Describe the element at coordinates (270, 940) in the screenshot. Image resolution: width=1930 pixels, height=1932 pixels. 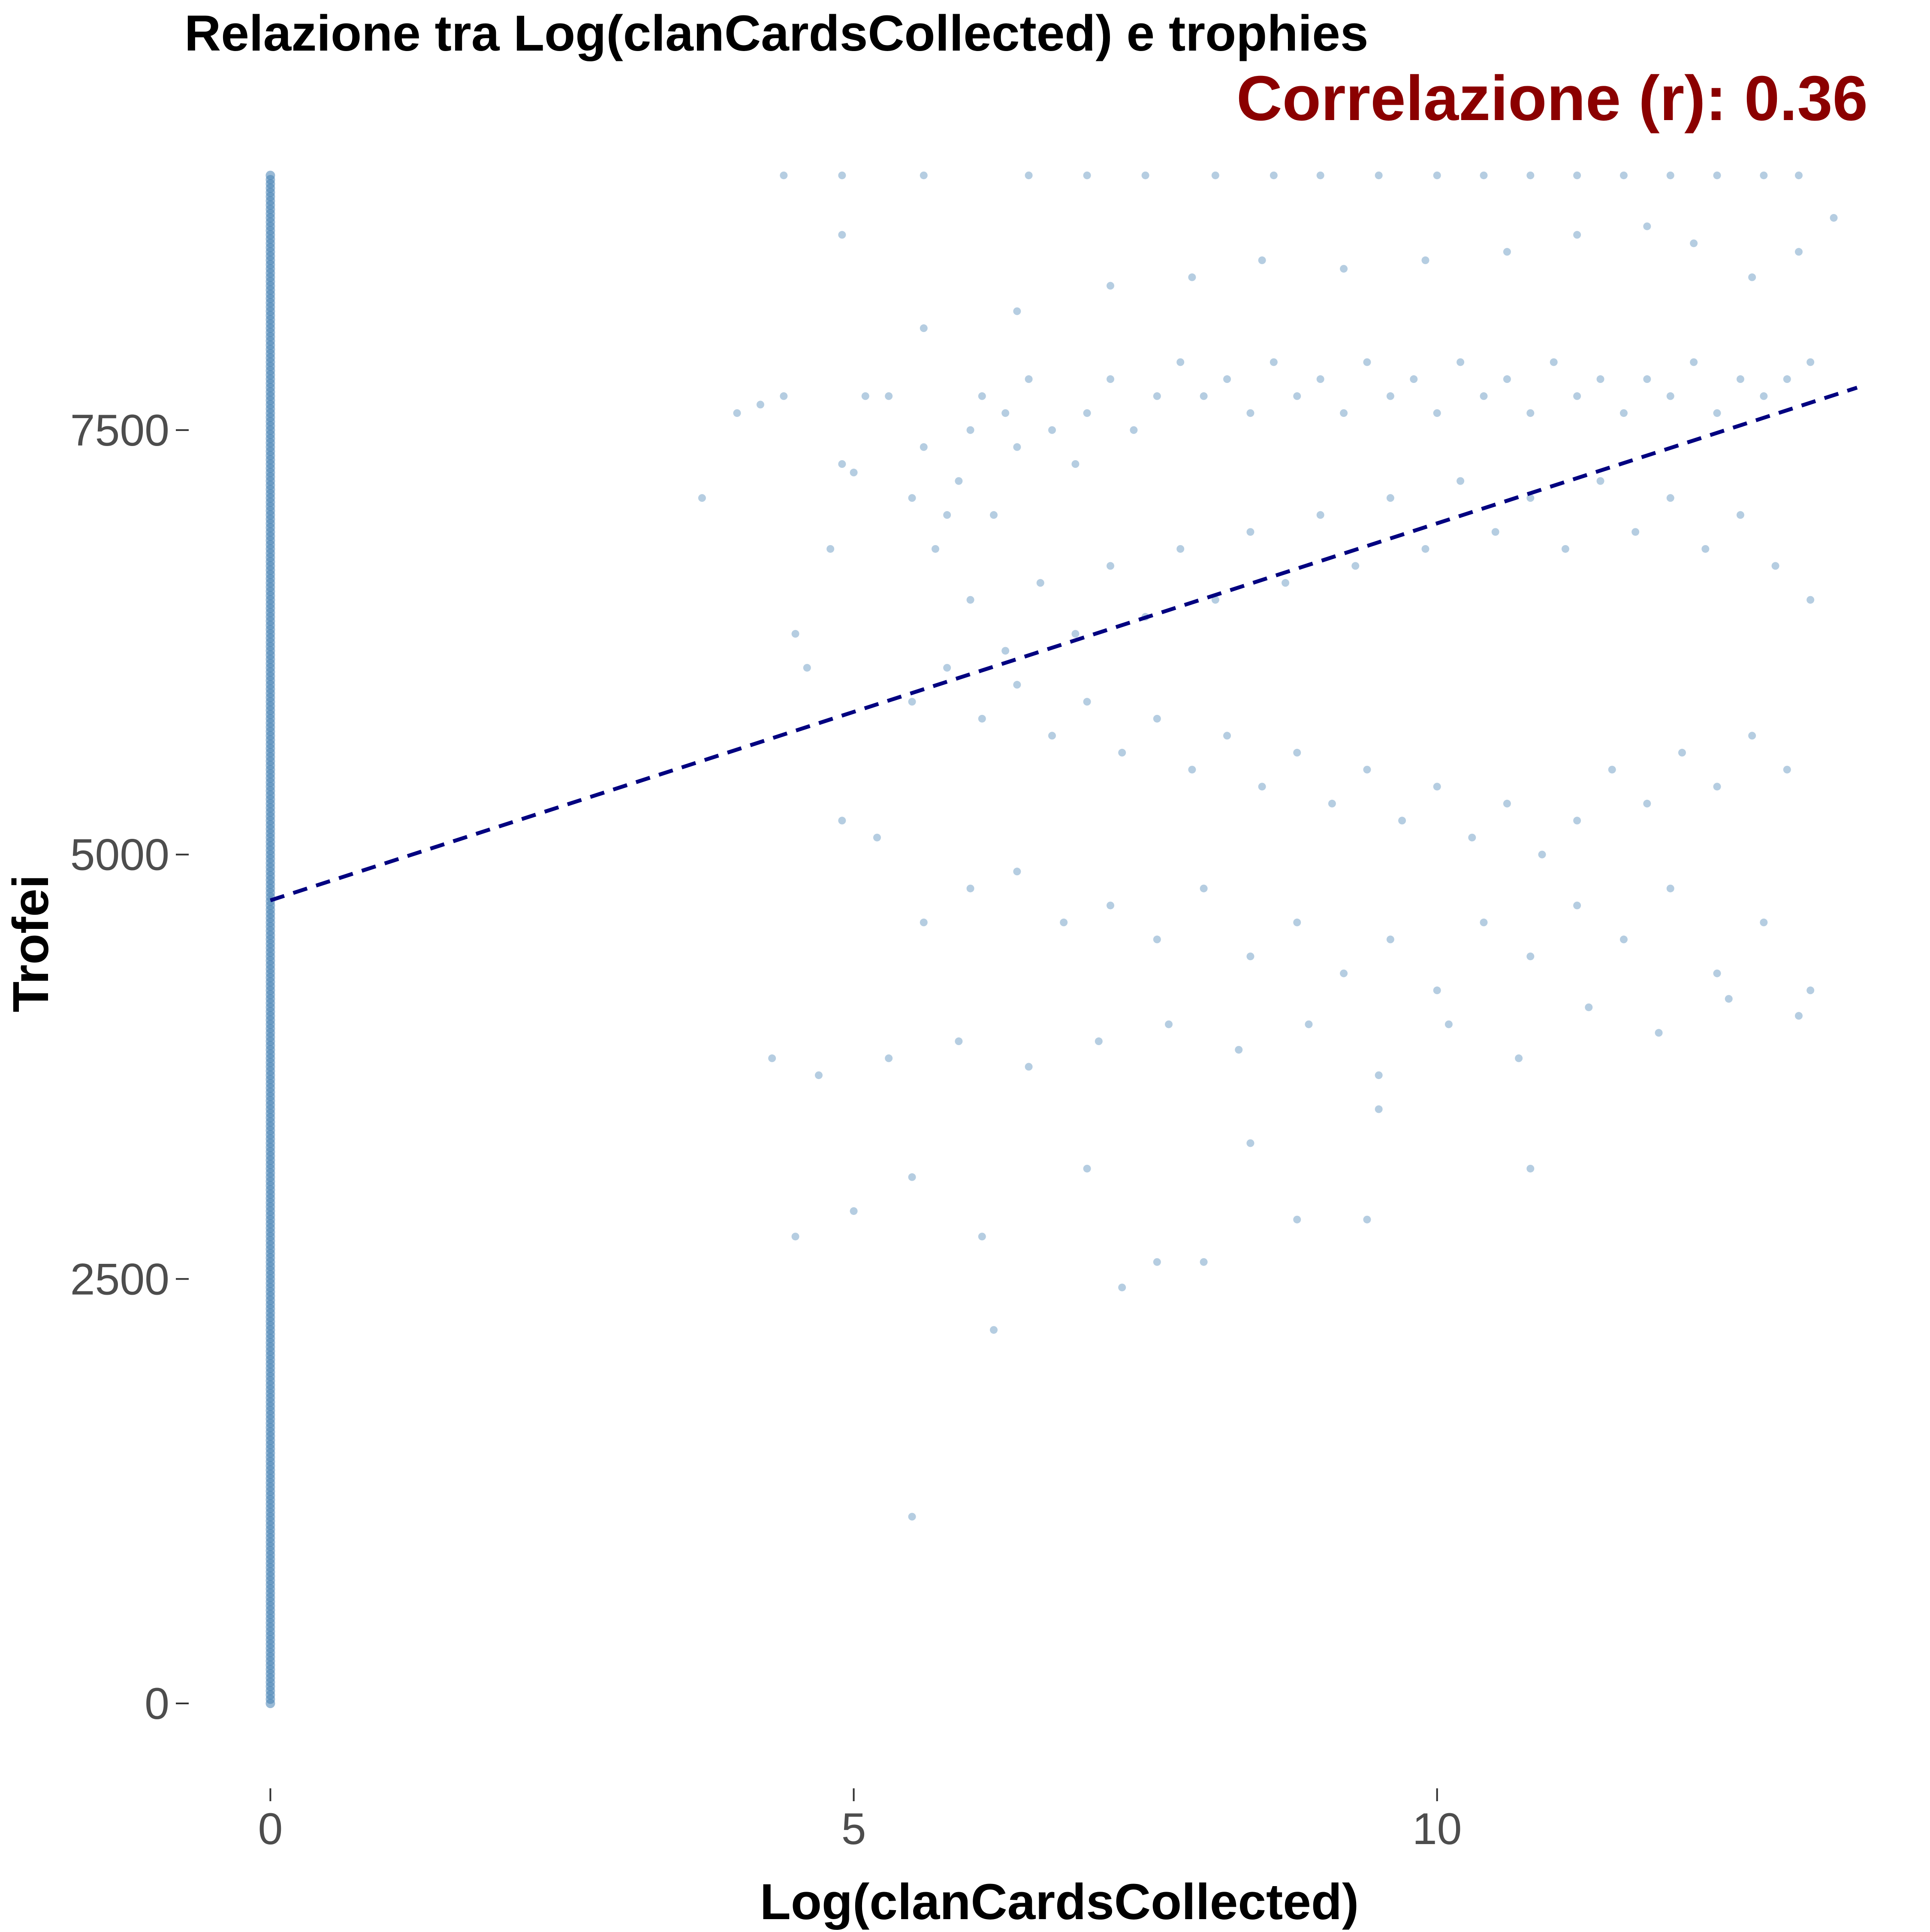
I see `zero-column-layer` at that location.